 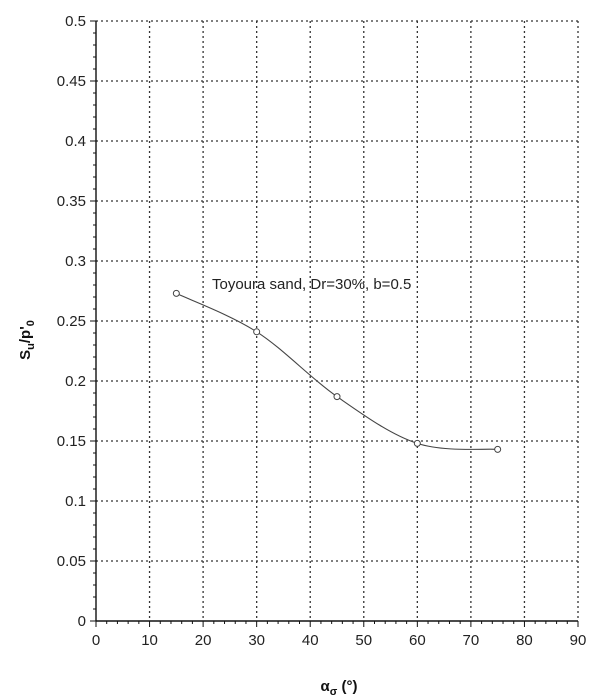 What do you see at coordinates (75, 261) in the screenshot?
I see `y-tick-label-0.3: 0.3` at bounding box center [75, 261].